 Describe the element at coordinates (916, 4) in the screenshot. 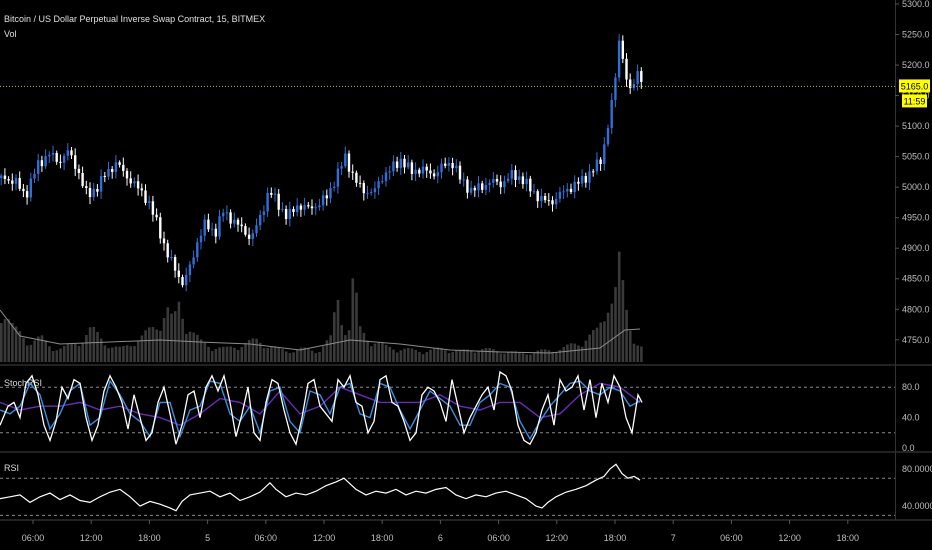

I see `price-axis-label: 5300.0` at that location.